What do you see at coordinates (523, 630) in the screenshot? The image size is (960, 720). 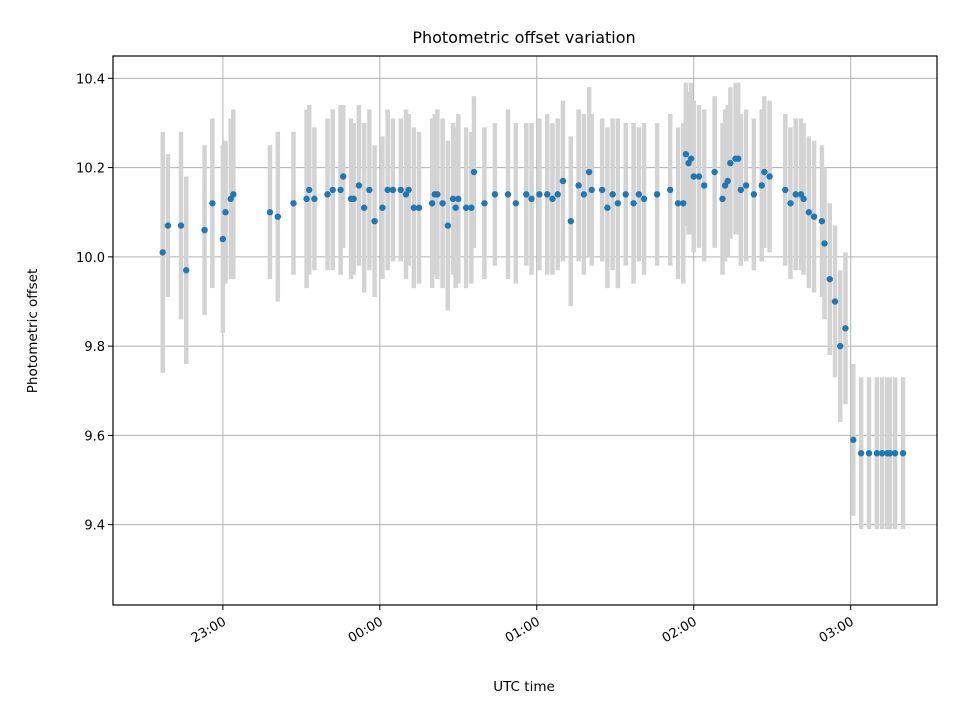 I see `x-tick-label: 01:00` at bounding box center [523, 630].